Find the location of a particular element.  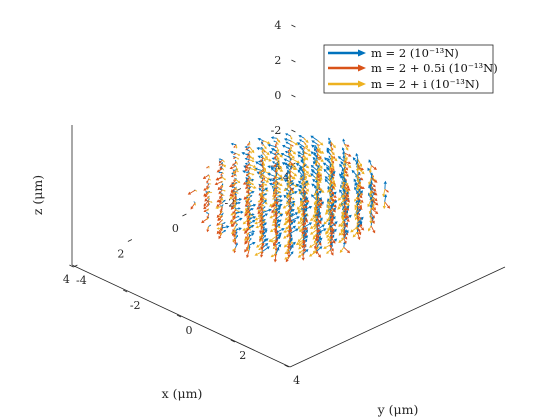

arrow-field is located at coordinates (289, 198).